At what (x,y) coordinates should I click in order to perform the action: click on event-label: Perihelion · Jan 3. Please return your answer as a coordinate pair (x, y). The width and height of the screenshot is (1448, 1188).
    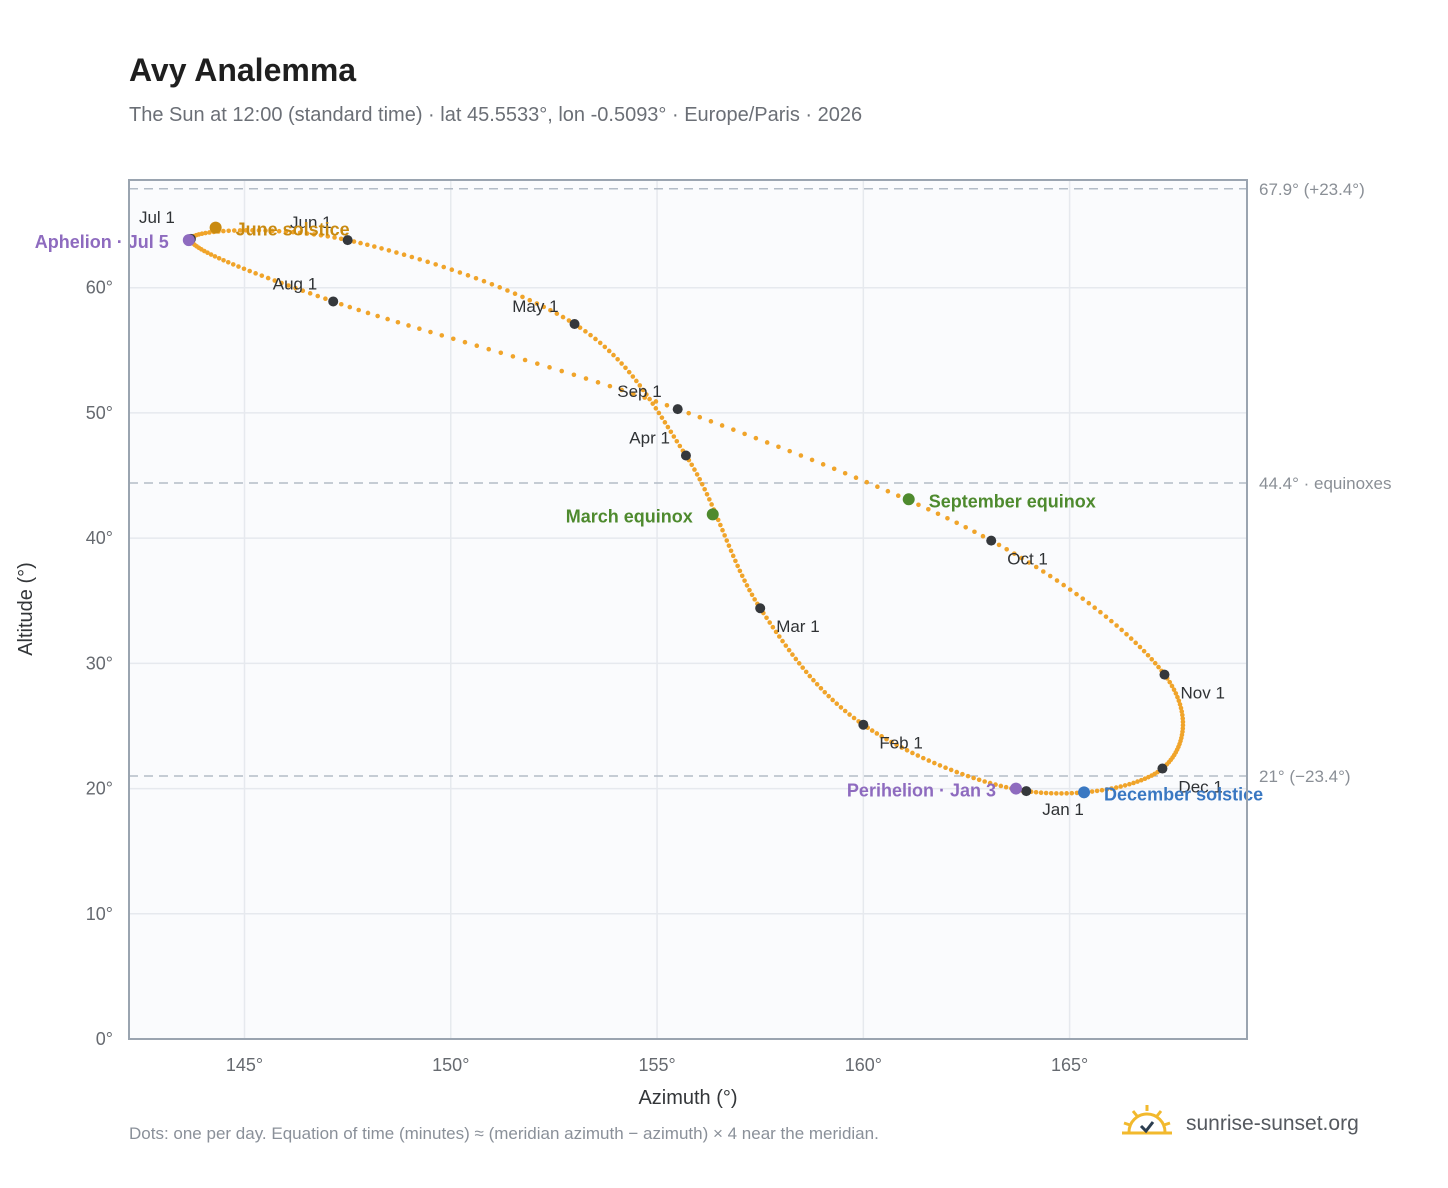
    Looking at the image, I should click on (921, 791).